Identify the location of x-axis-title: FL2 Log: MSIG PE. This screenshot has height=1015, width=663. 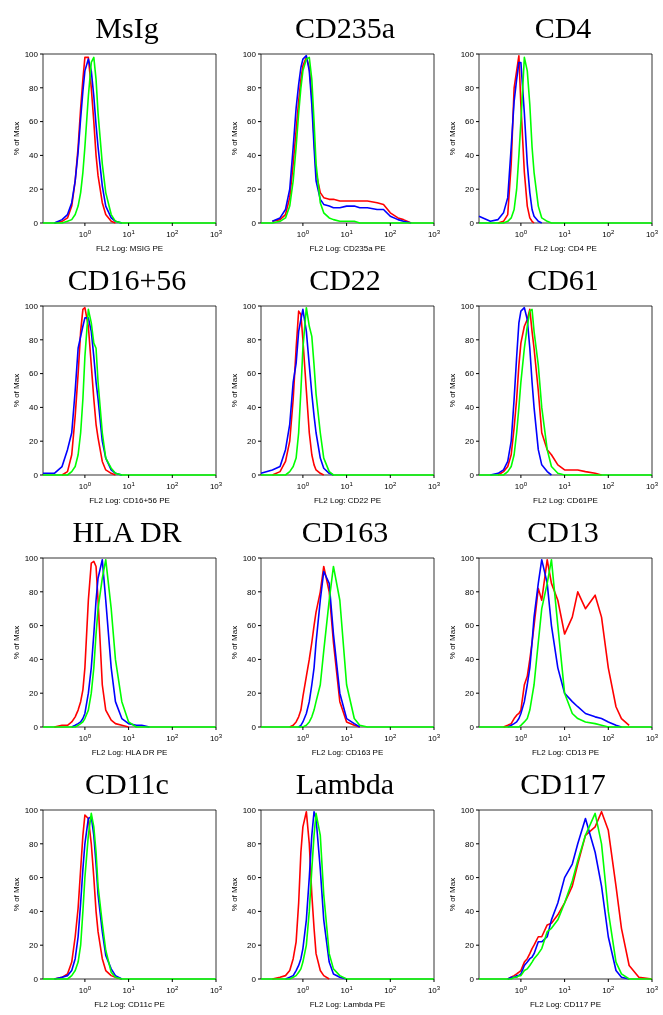
(129, 248).